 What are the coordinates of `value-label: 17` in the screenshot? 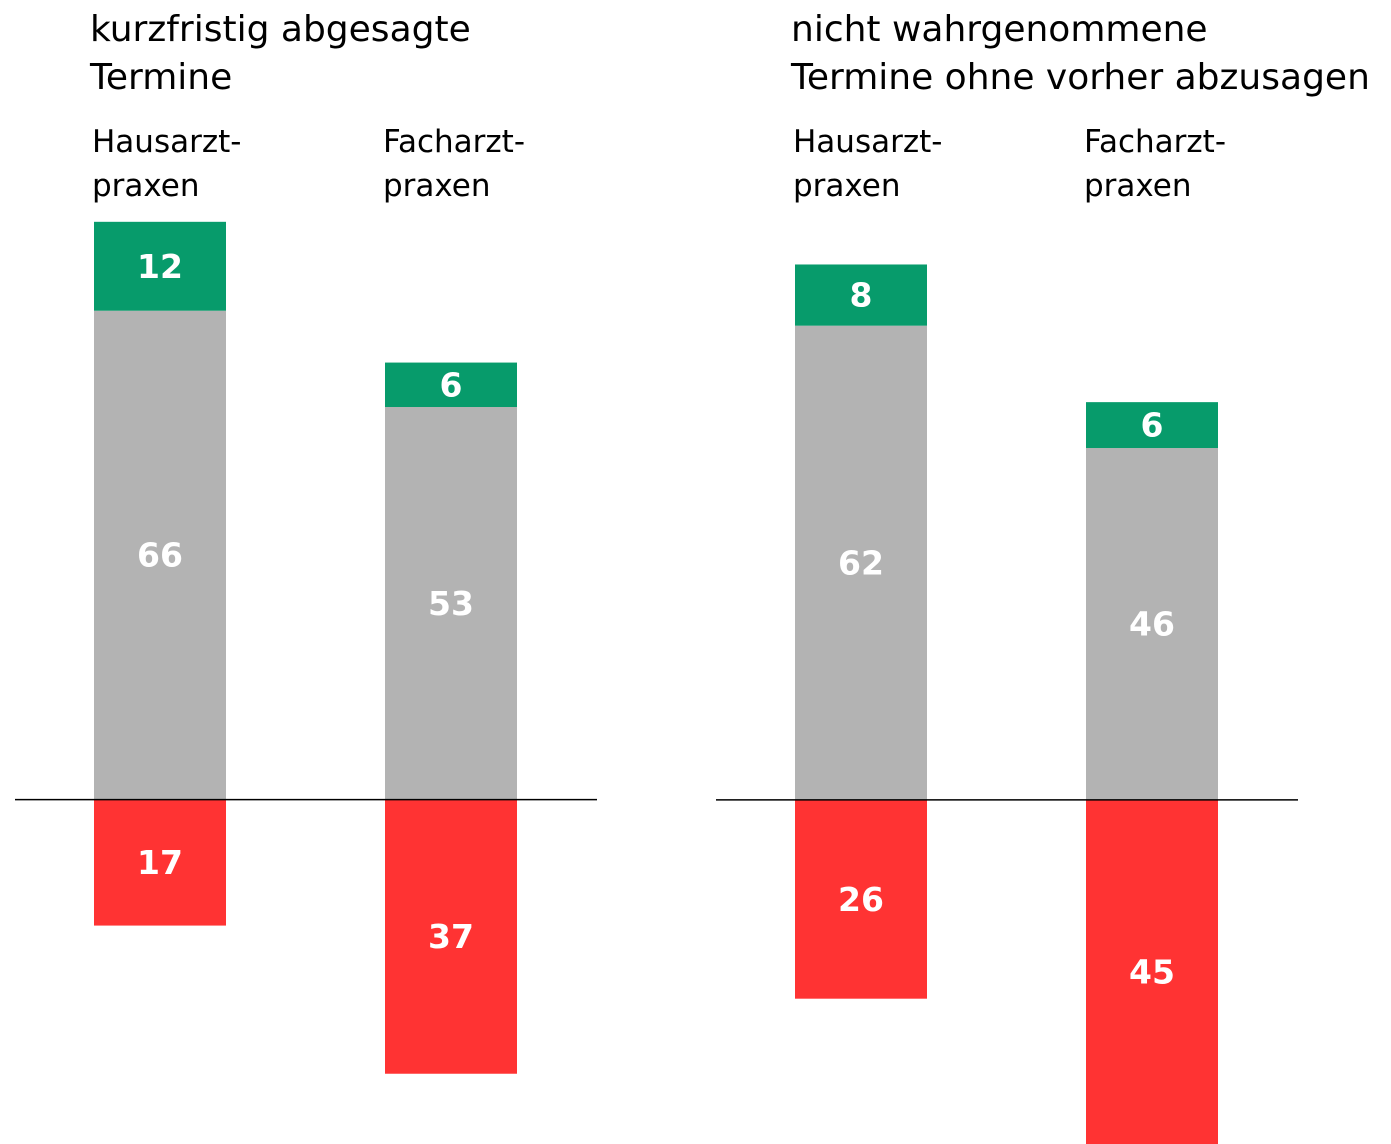 It's located at (160, 862).